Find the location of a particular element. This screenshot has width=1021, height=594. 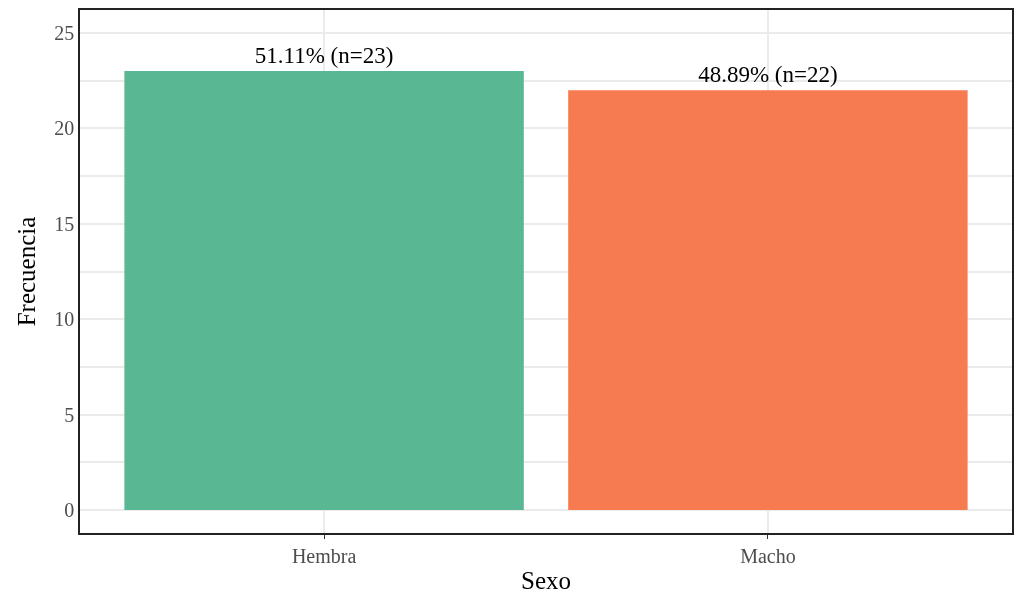

x-tick-label: Hembra is located at coordinates (324, 555).